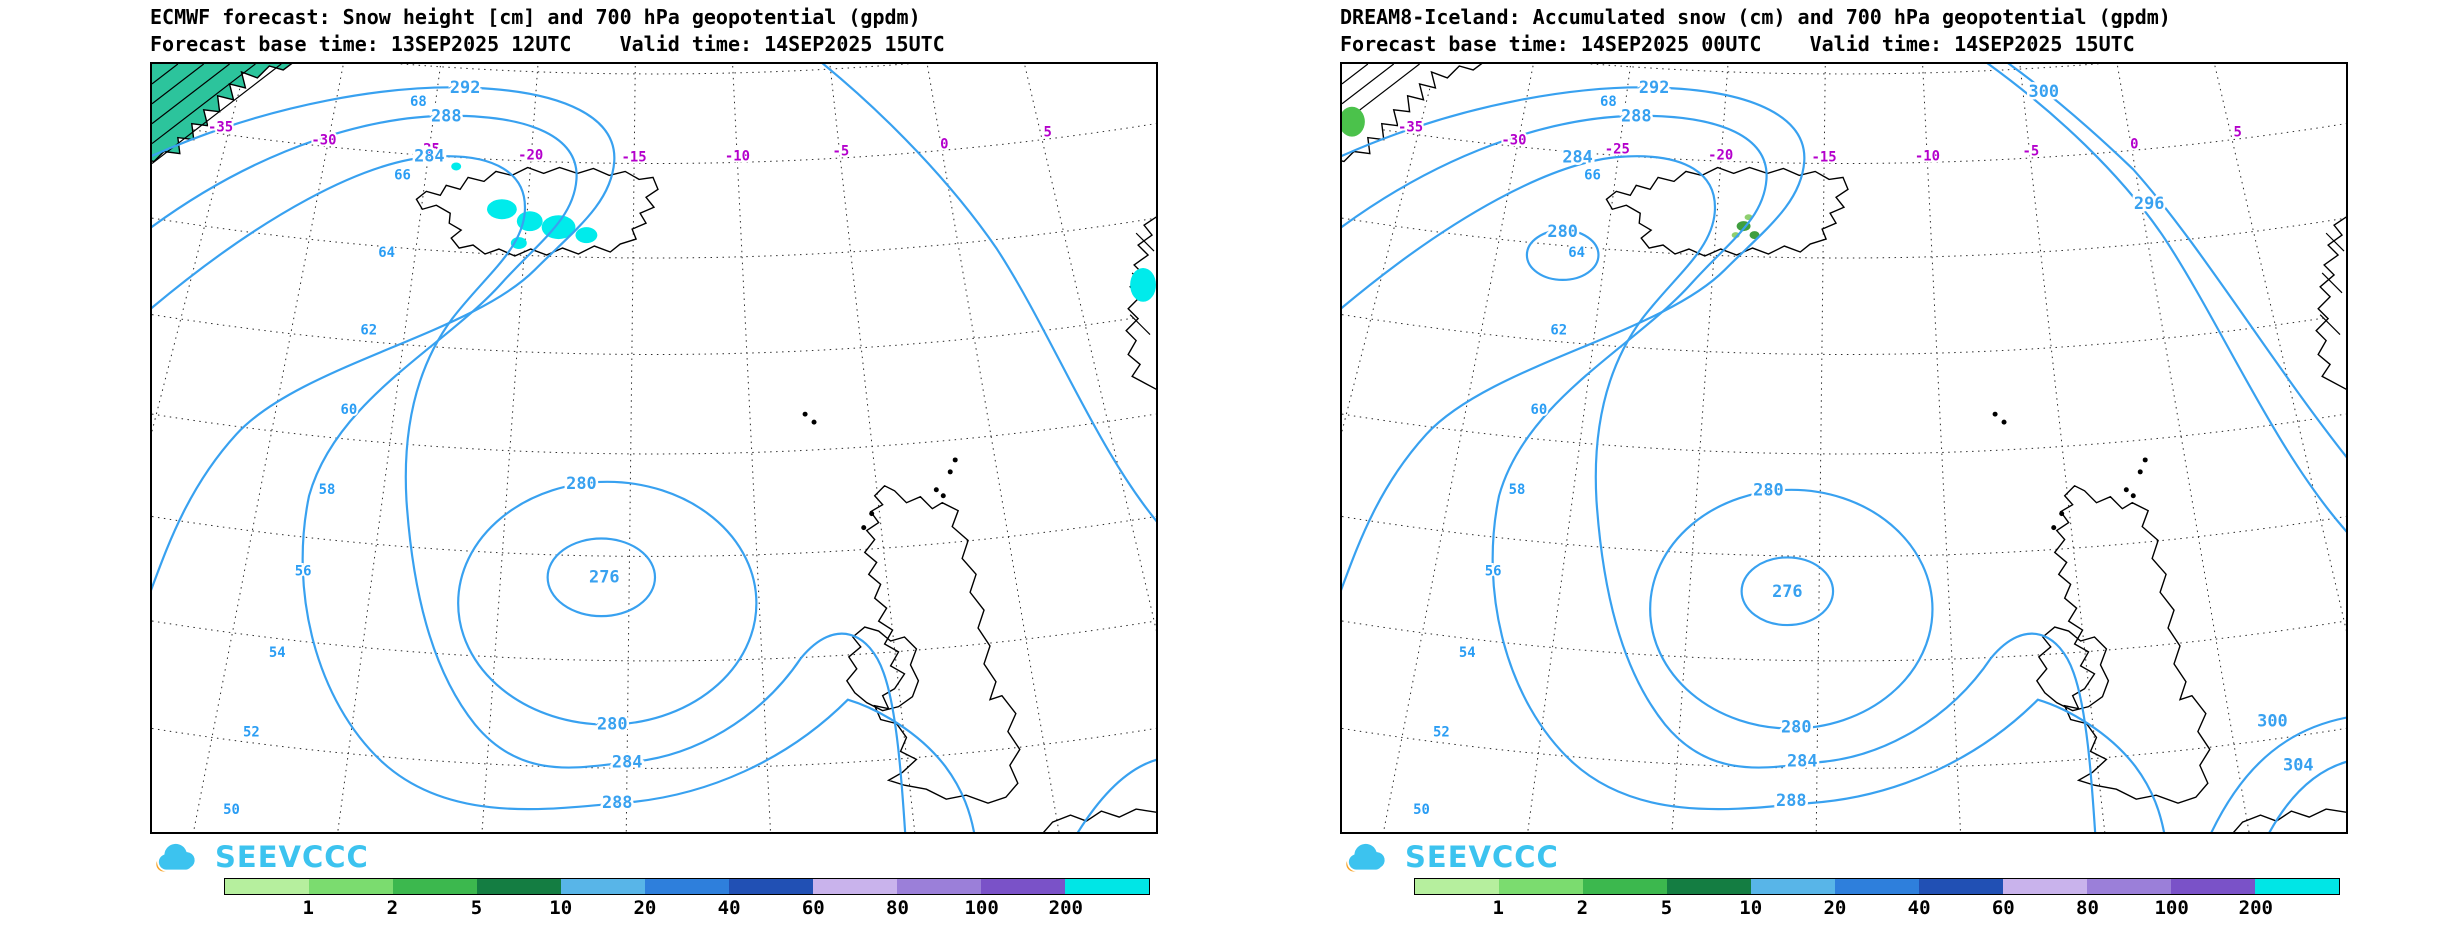  What do you see at coordinates (1498, 908) in the screenshot?
I see `legend-tick-label: 1` at bounding box center [1498, 908].